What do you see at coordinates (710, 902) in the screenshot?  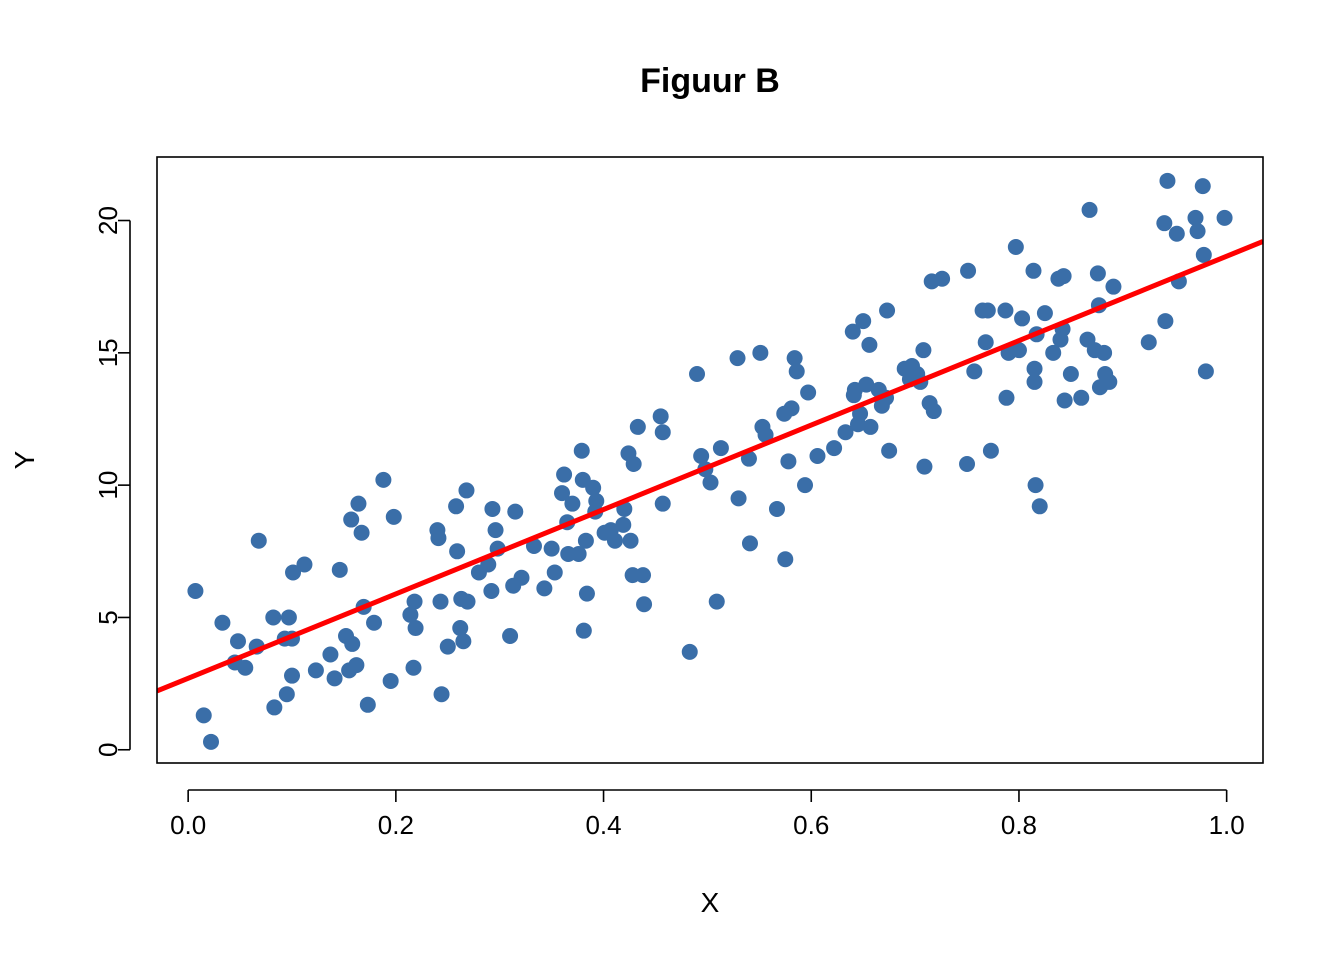 I see `x-axis-label: X` at bounding box center [710, 902].